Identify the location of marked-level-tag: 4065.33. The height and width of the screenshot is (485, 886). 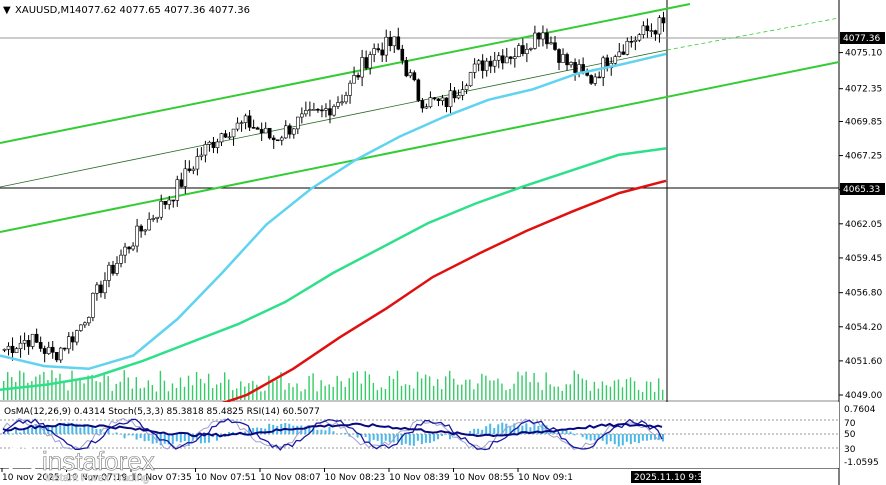
(861, 190).